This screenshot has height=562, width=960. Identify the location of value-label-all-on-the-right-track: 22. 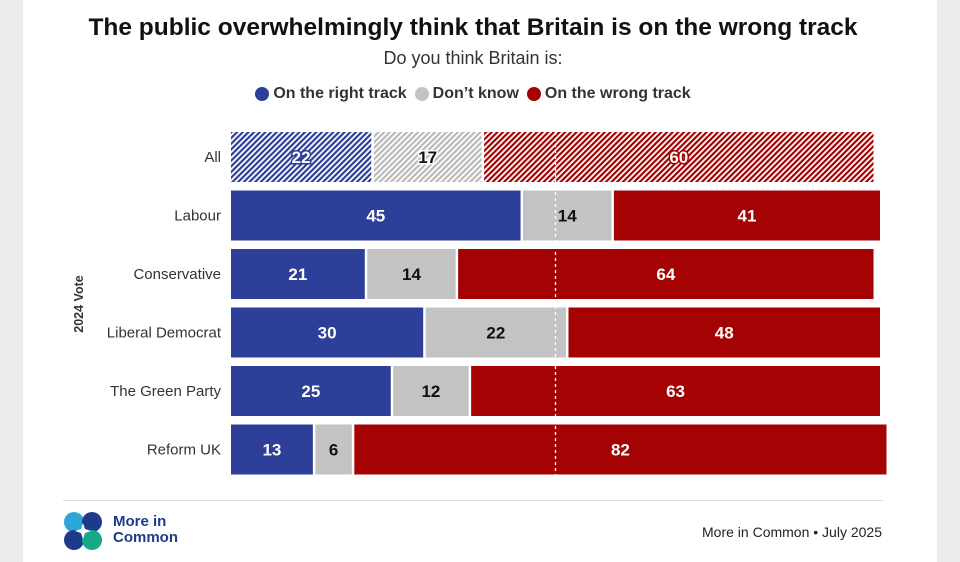
(301, 157).